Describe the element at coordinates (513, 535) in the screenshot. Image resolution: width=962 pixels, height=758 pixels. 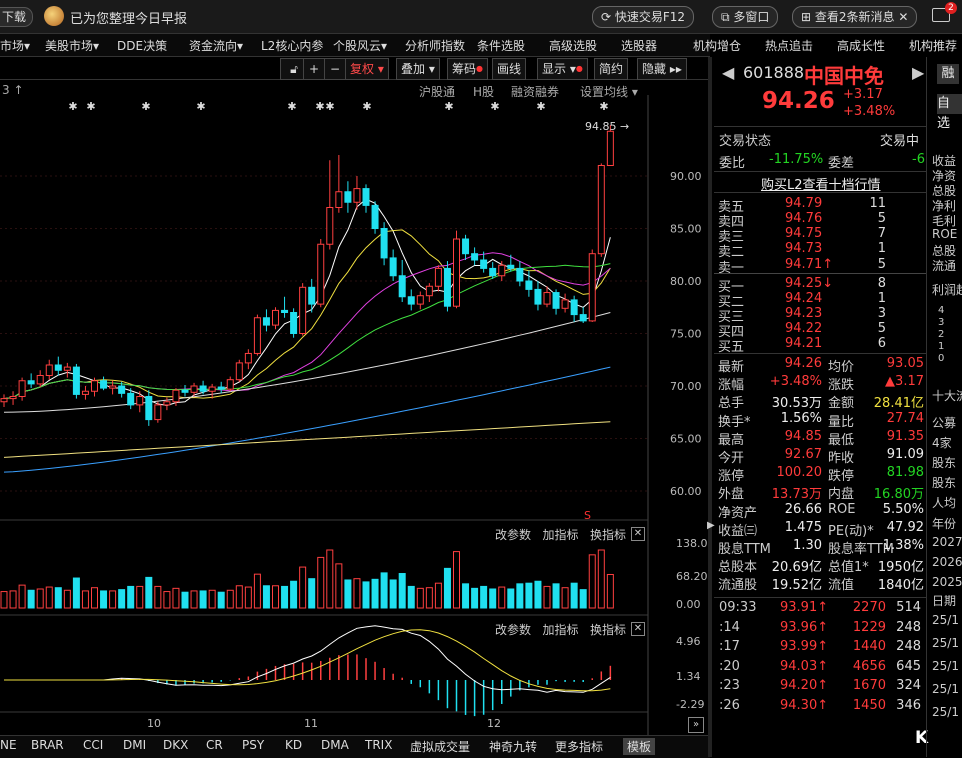
I see `change-params-button: 改参数` at that location.